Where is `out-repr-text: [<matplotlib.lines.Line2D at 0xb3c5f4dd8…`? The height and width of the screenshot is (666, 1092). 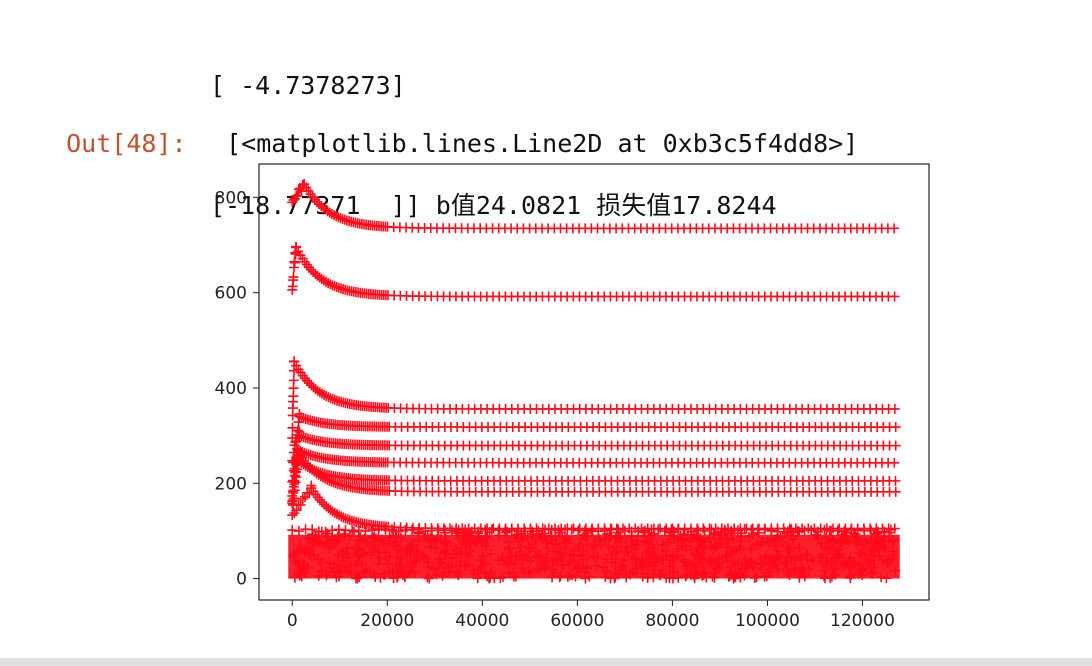 out-repr-text: [<matplotlib.lines.Line2D at 0xb3c5f4dd8… is located at coordinates (542, 143).